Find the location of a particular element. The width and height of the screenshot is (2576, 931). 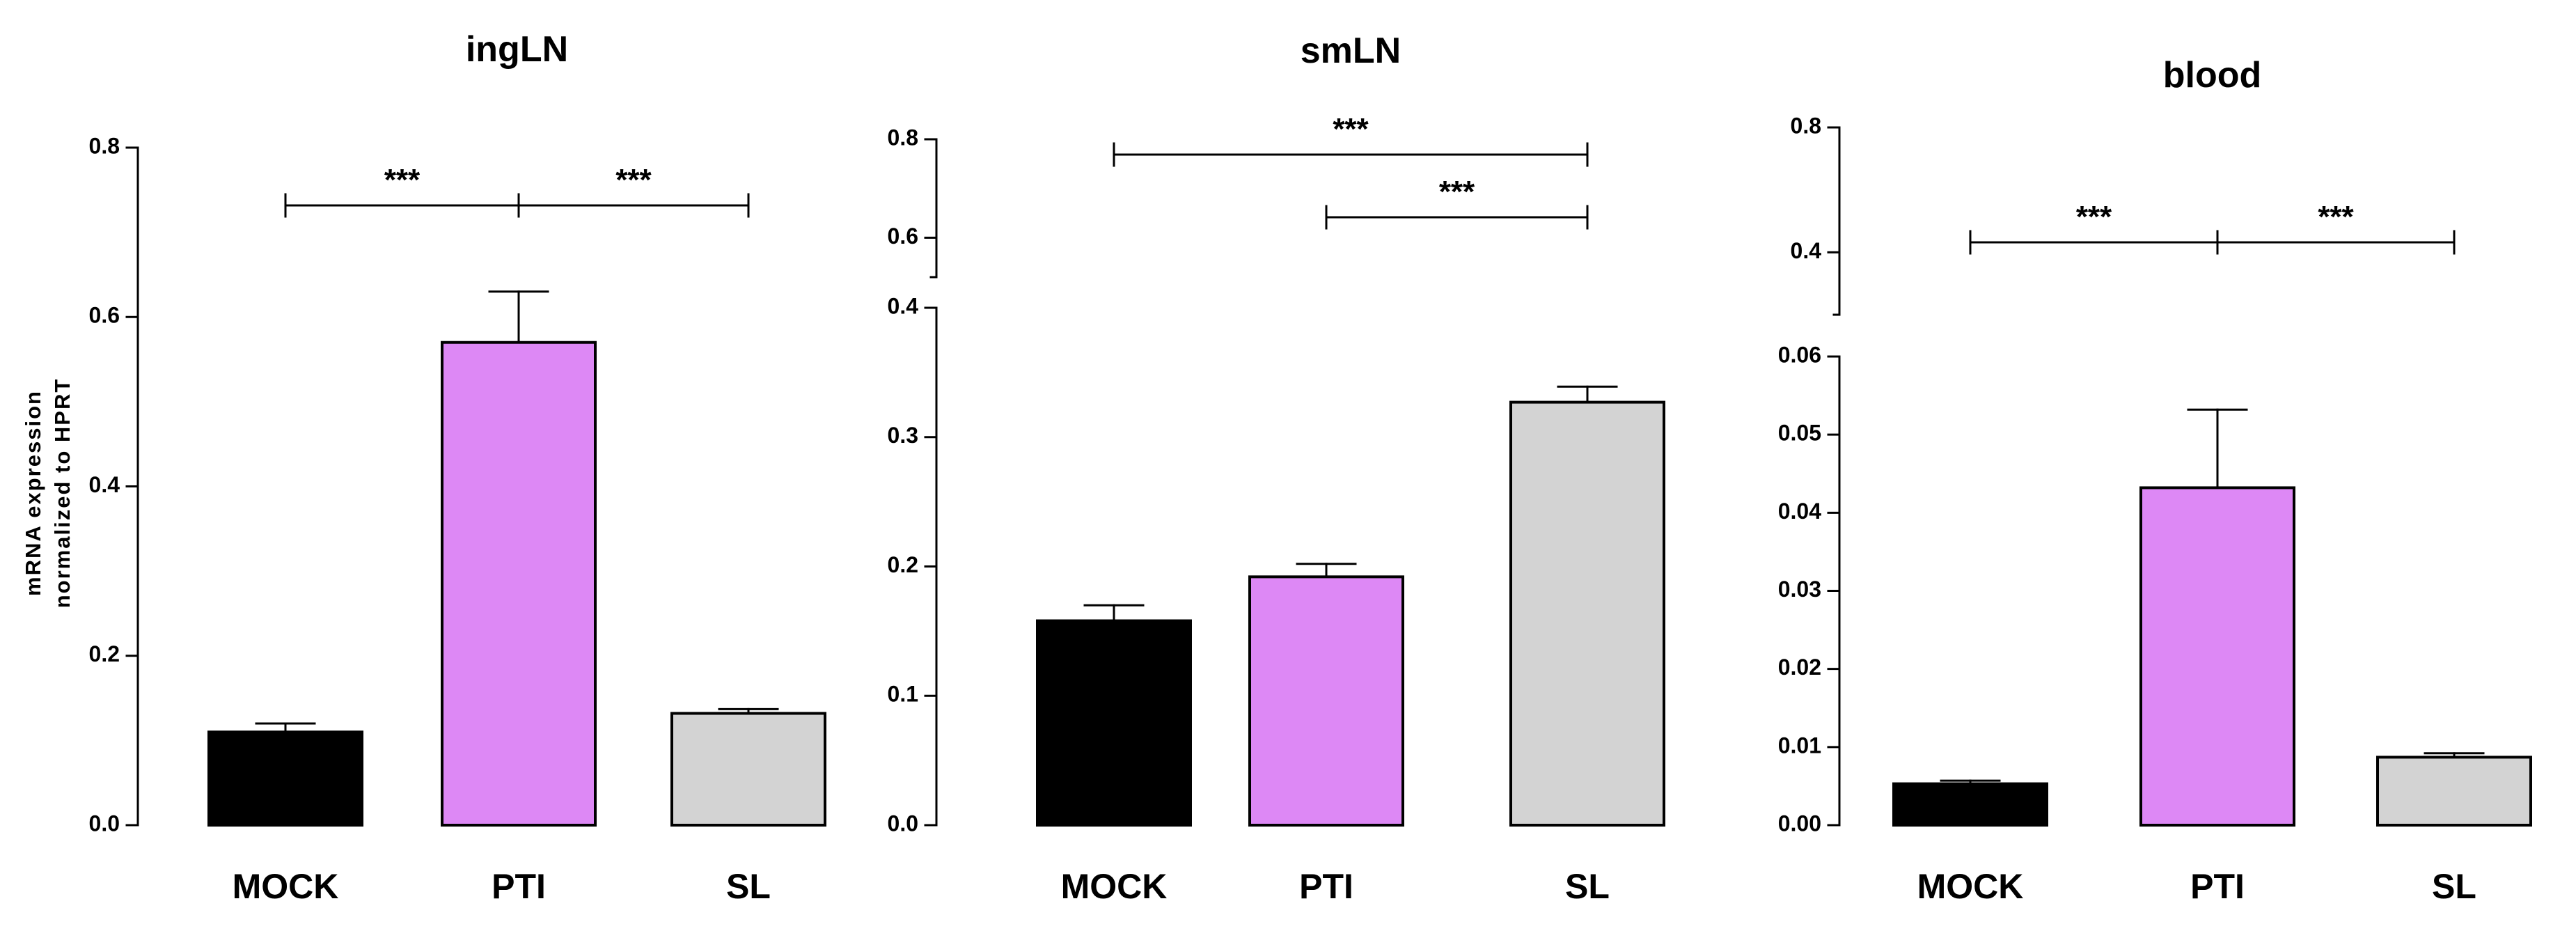

panel-3-y-tick-label: 0.03 is located at coordinates (1799, 589).